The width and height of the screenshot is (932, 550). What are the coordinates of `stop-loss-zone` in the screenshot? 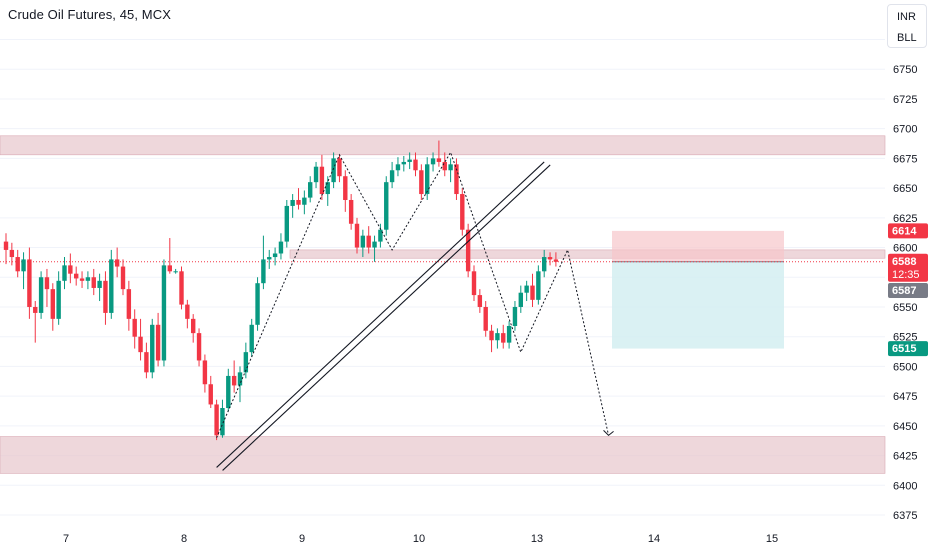 It's located at (698, 246).